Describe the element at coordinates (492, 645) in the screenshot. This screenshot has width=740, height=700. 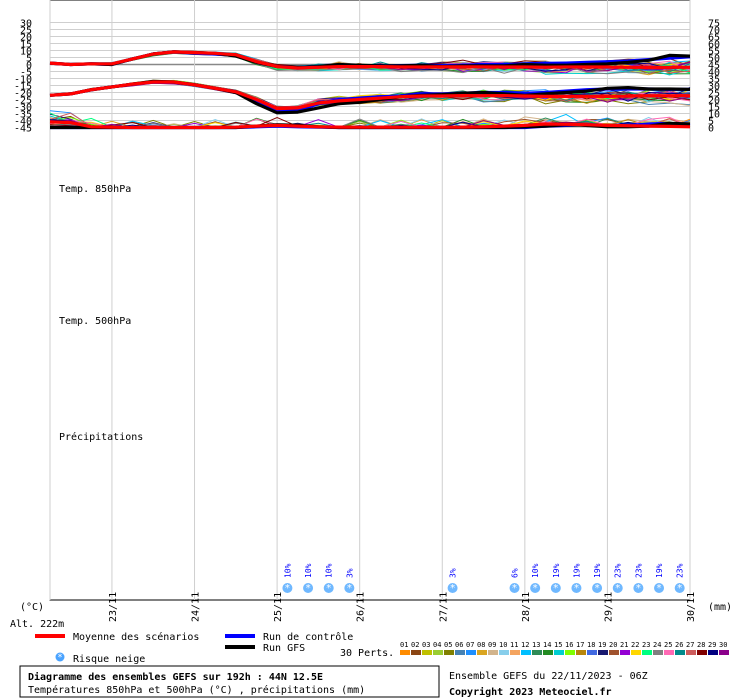
I see `perturbation-id: 09` at that location.